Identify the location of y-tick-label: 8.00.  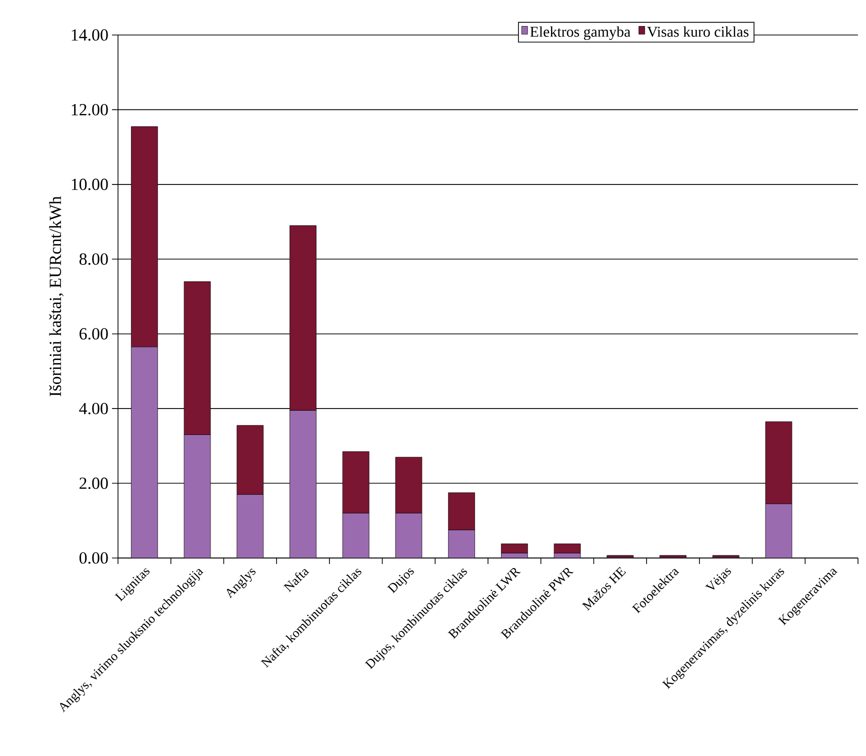
(93, 259).